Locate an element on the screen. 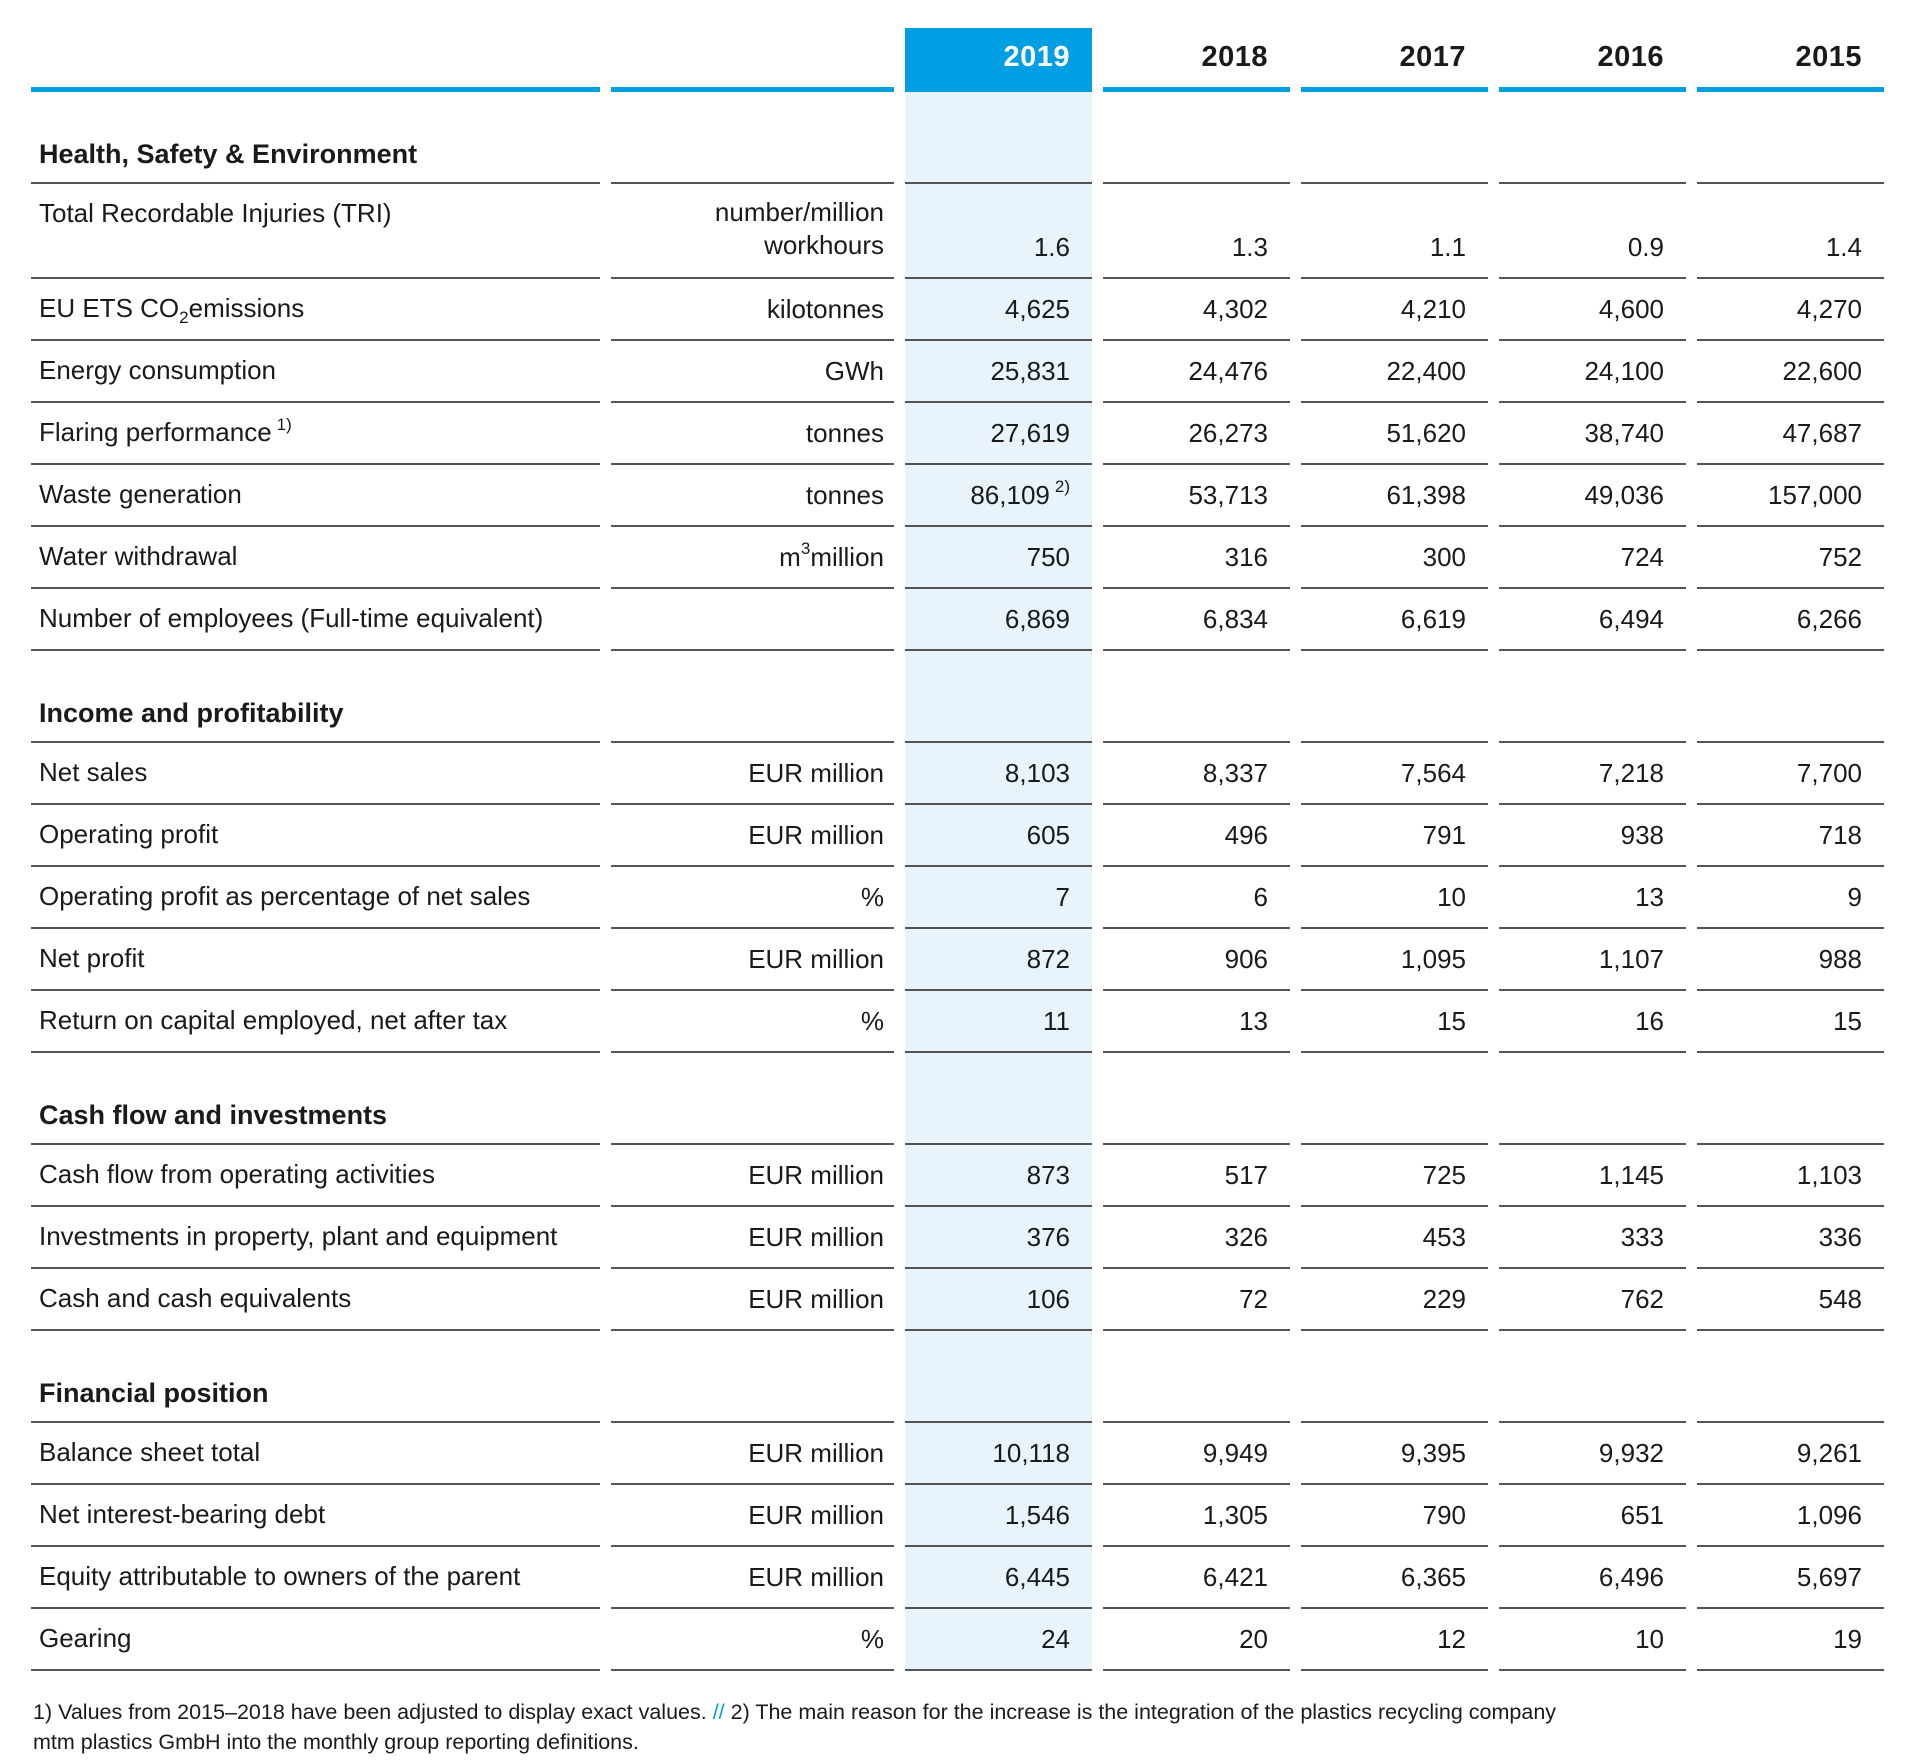  row-value-2015: 6,266 is located at coordinates (1790, 620).